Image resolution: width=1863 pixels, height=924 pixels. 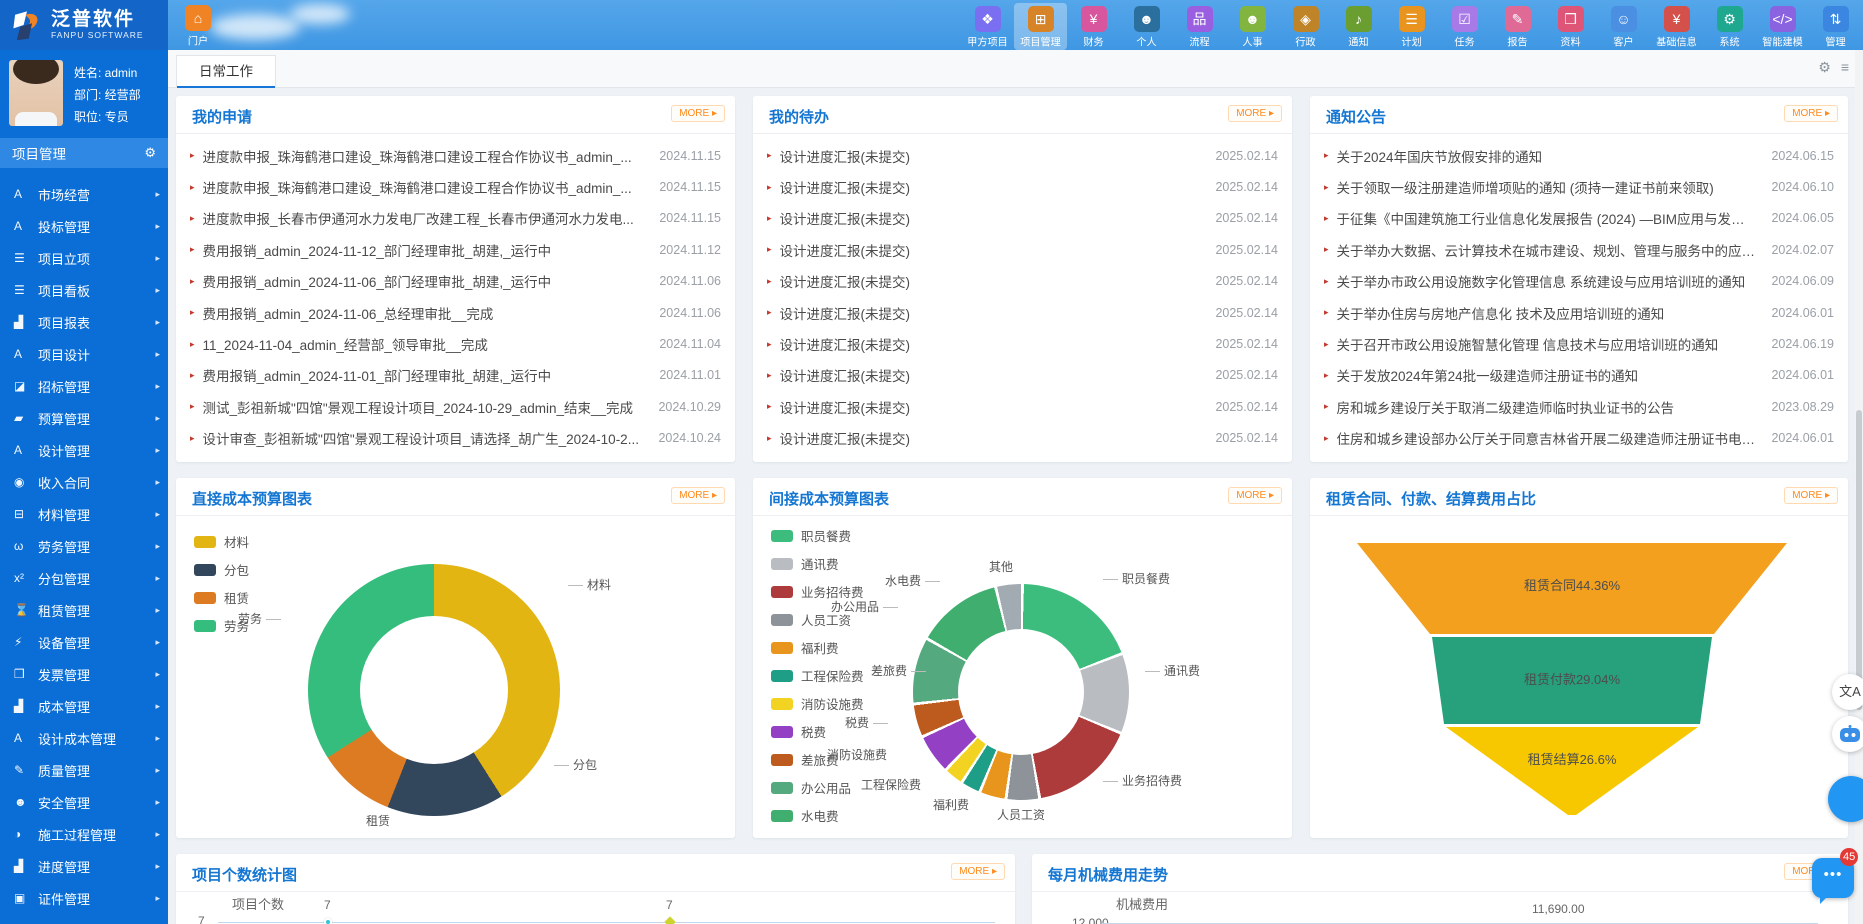 I want to click on notice-list-item: ▸ 关于举办住房与房地产信息化 技术及应用培训班的通知 2024.06.01, so click(x=1579, y=312).